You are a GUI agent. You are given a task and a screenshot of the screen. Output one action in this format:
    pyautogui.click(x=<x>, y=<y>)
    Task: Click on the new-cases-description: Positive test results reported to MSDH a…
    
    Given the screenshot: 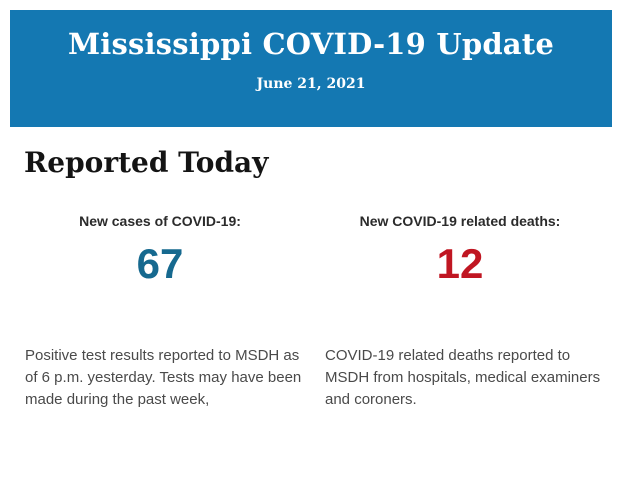 What is the action you would take?
    pyautogui.click(x=163, y=377)
    